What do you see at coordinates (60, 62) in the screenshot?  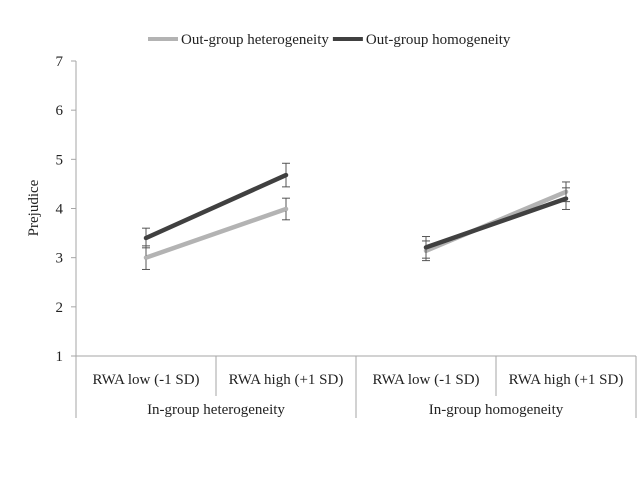 I see `y-tick-label: 7` at bounding box center [60, 62].